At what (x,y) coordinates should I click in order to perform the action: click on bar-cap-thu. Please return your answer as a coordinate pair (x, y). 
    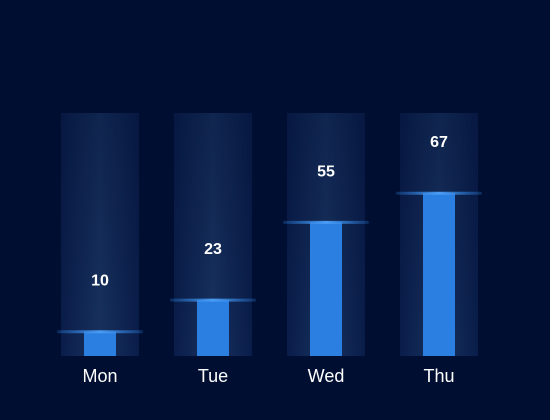
    Looking at the image, I should click on (439, 193).